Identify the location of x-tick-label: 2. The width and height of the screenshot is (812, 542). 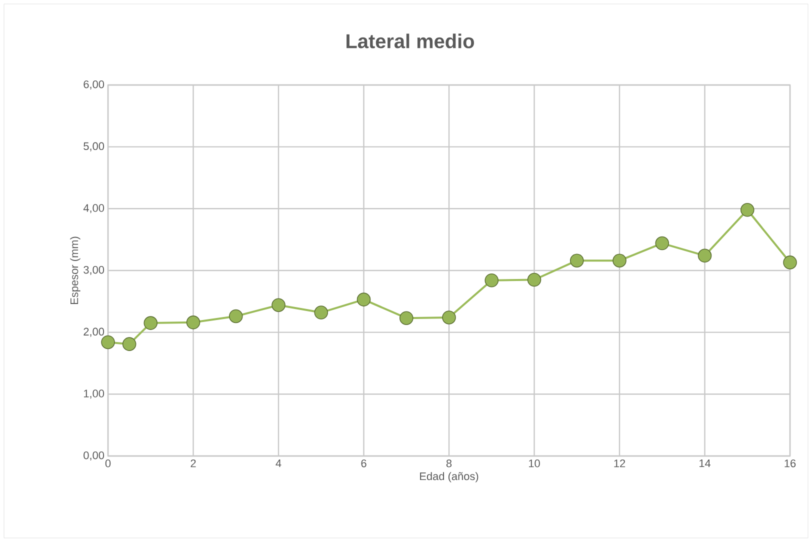
(193, 464).